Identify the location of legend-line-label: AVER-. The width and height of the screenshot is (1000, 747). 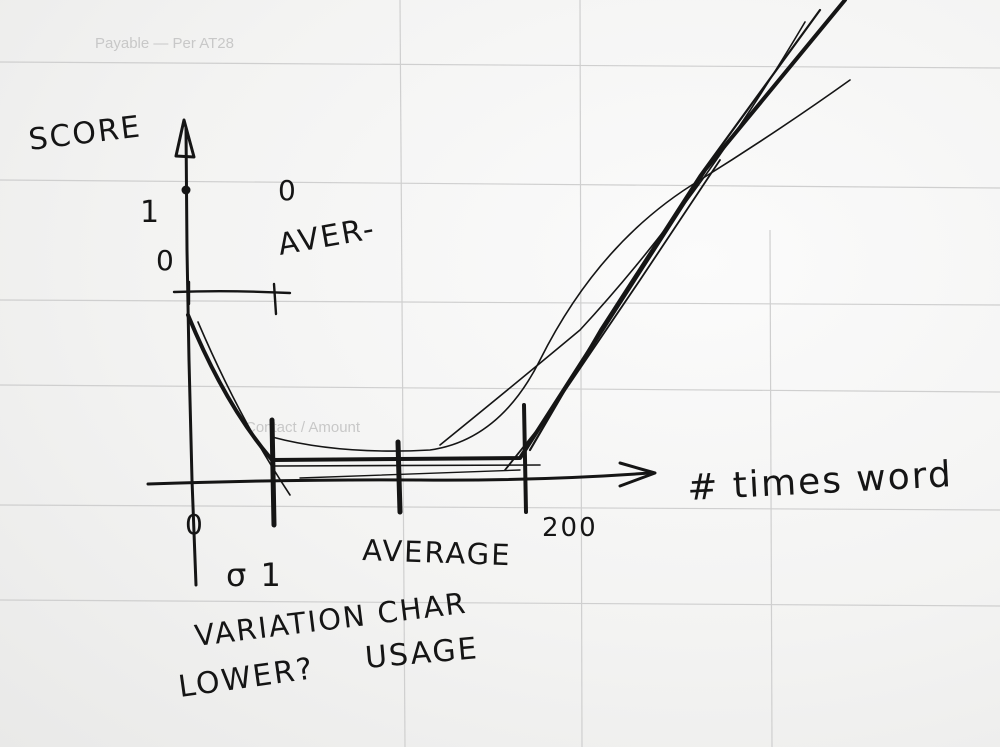
(326, 237).